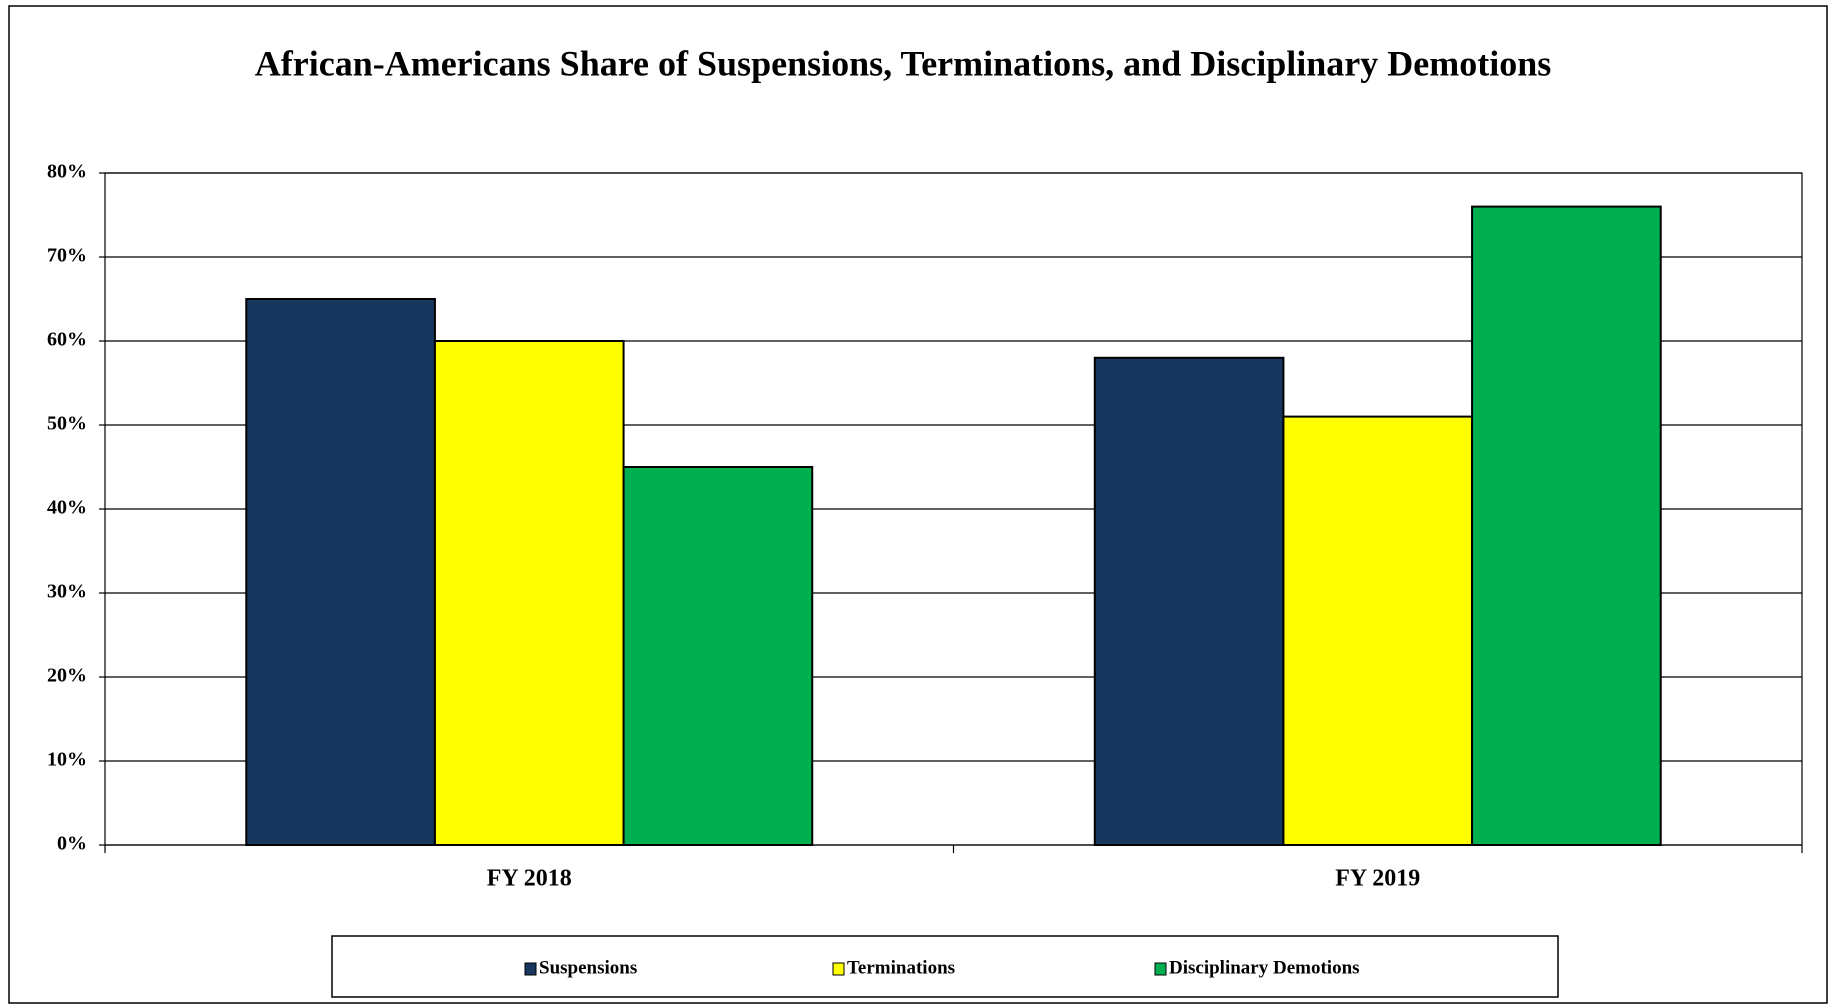 This screenshot has height=1006, width=1835. Describe the element at coordinates (72, 844) in the screenshot. I see `y-tick-label: 0%` at that location.